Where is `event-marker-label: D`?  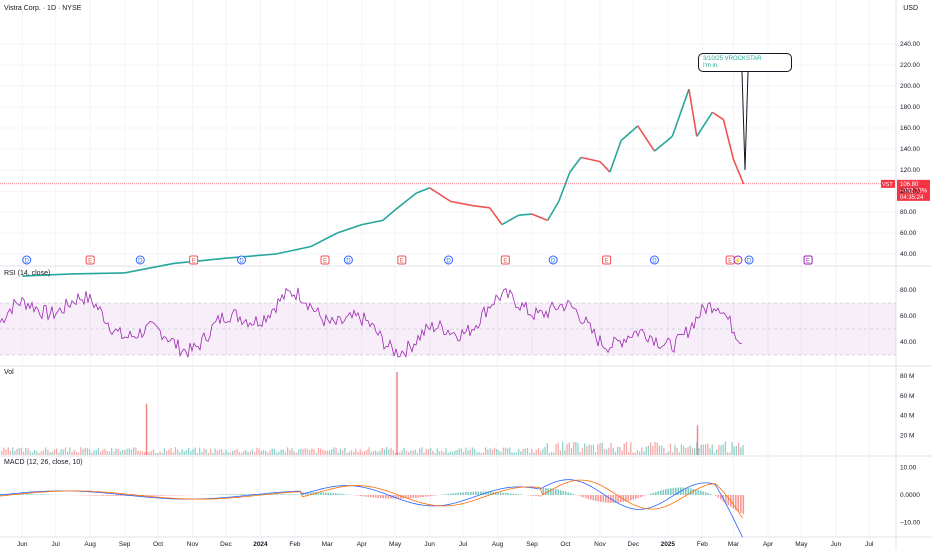 event-marker-label: D is located at coordinates (553, 261).